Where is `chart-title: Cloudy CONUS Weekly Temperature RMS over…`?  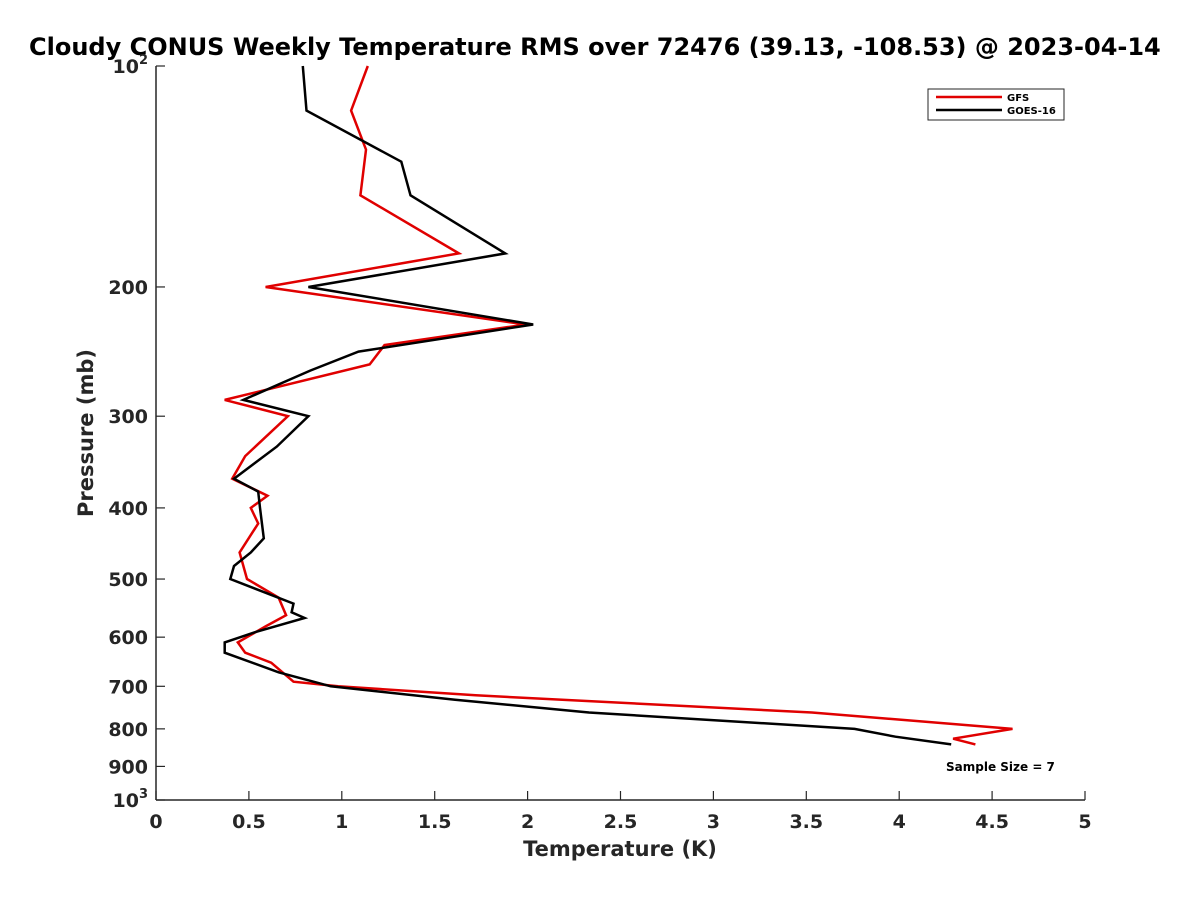
chart-title: Cloudy CONUS Weekly Temperature RMS over… is located at coordinates (595, 47).